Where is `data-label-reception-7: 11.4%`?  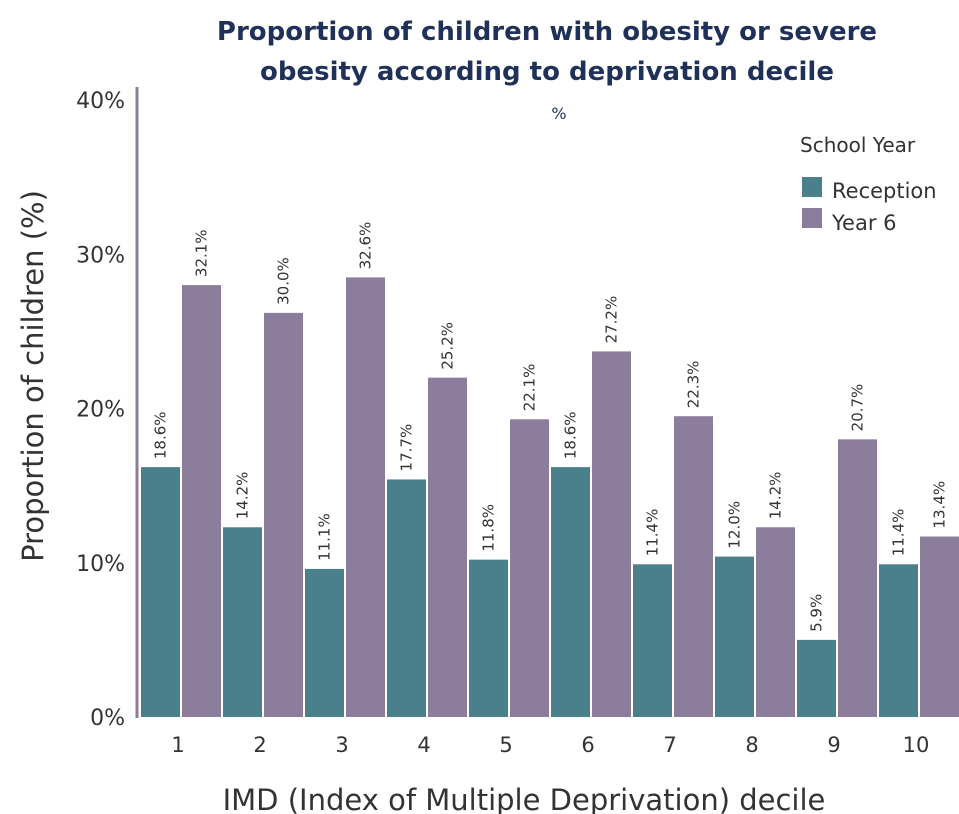
data-label-reception-7: 11.4% is located at coordinates (653, 533).